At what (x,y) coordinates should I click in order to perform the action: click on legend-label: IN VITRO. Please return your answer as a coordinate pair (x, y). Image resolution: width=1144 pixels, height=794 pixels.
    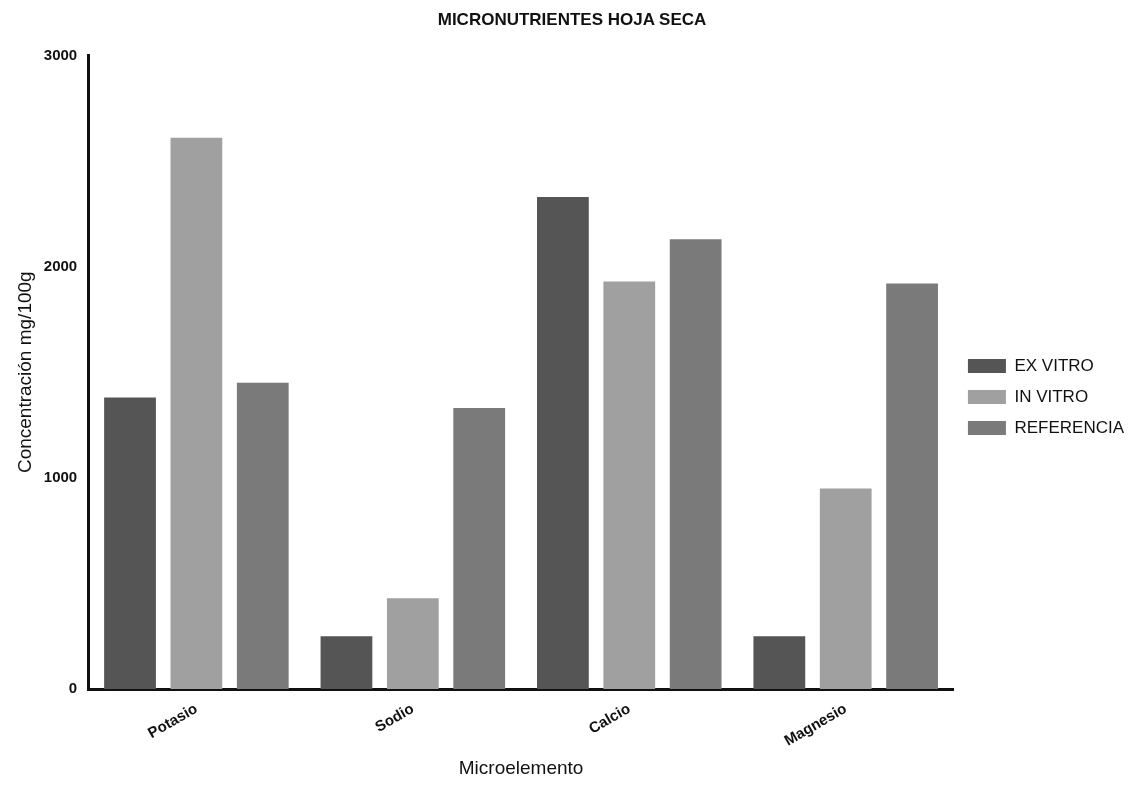
    Looking at the image, I should click on (1051, 396).